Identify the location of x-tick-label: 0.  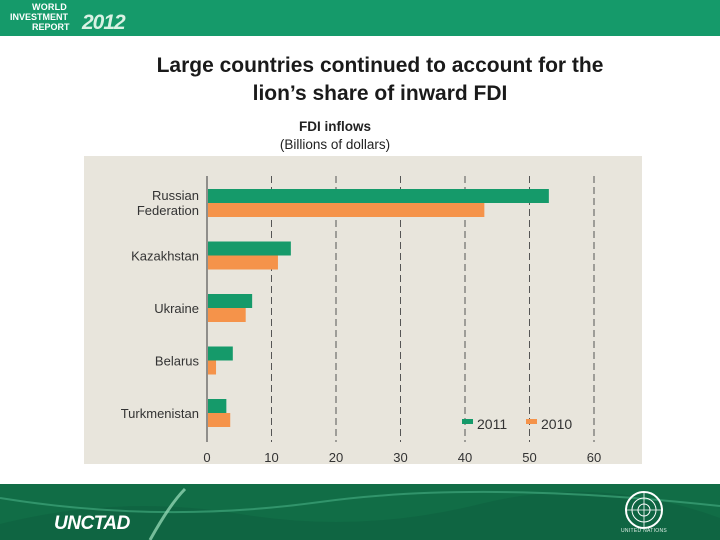
(206, 457).